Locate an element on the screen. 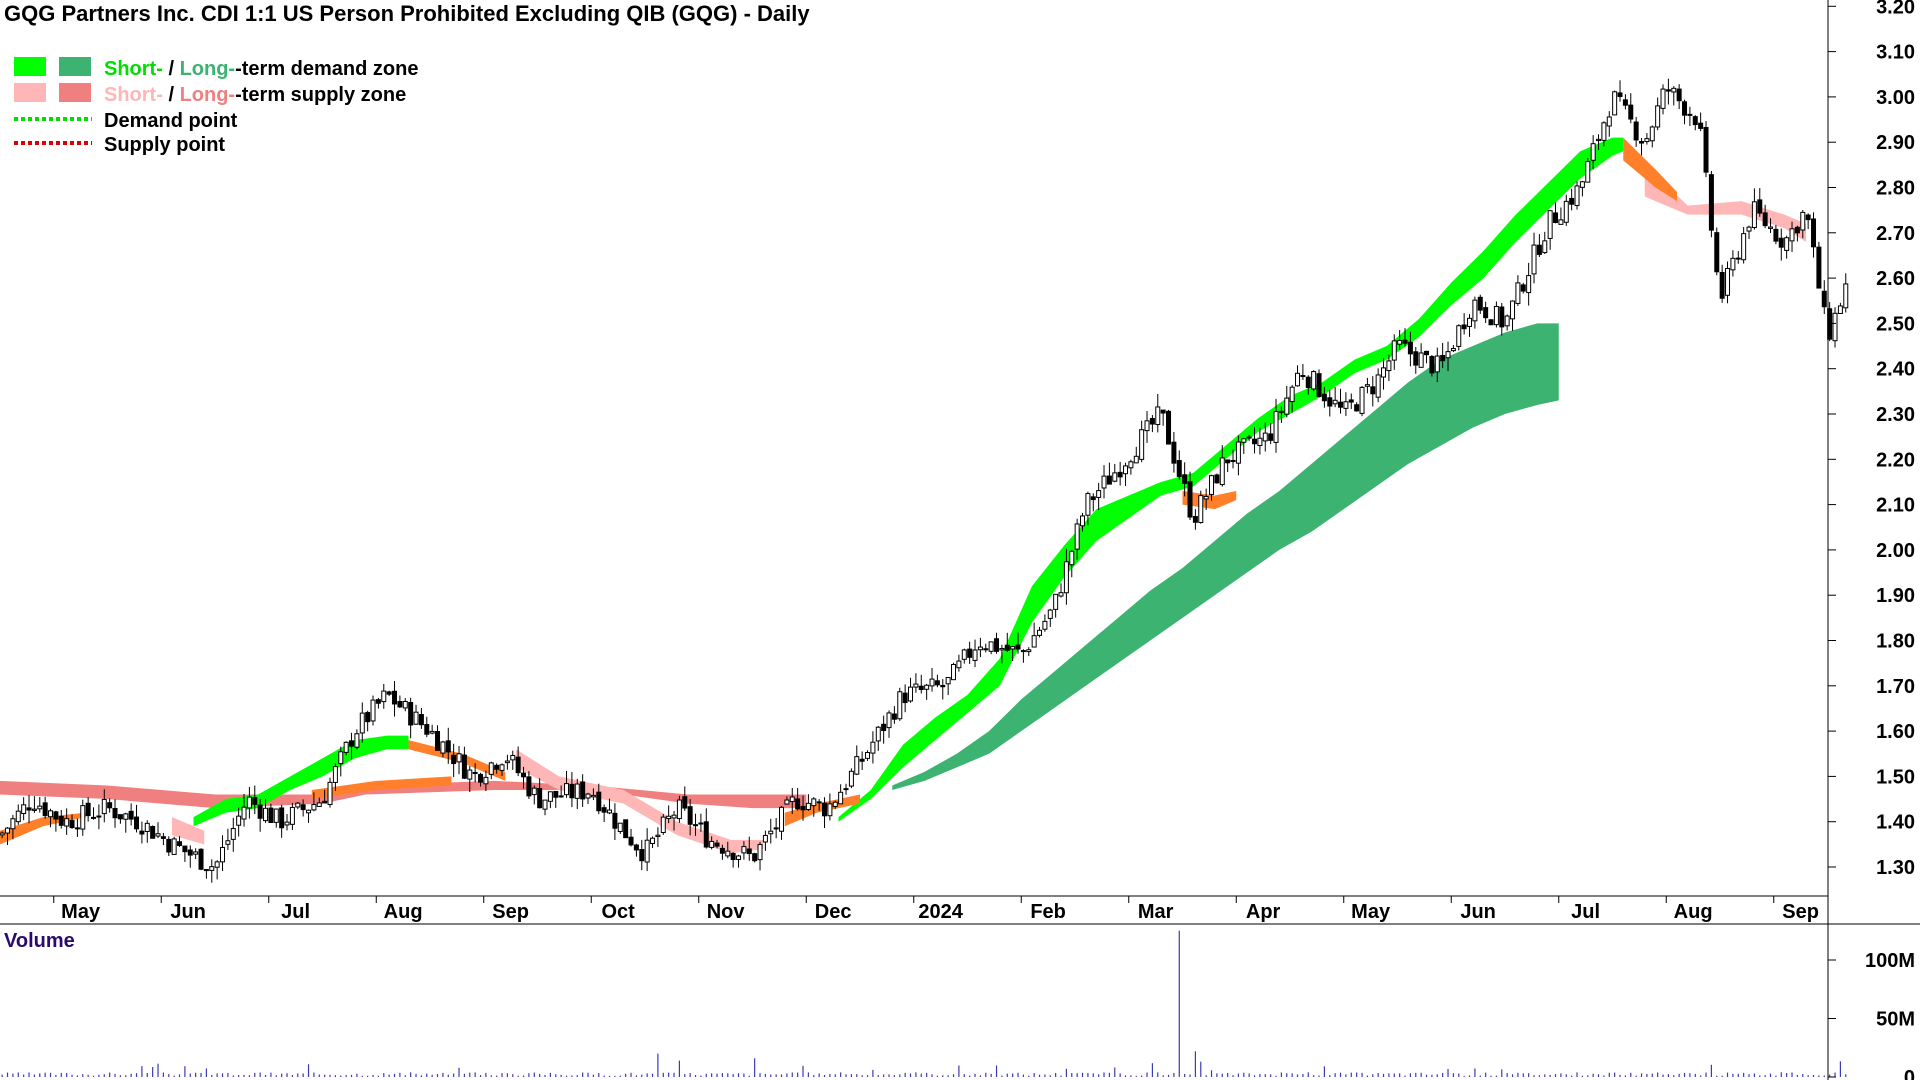 Image resolution: width=1920 pixels, height=1080 pixels. y-tick-label-8: 2.10 is located at coordinates (1895, 506).